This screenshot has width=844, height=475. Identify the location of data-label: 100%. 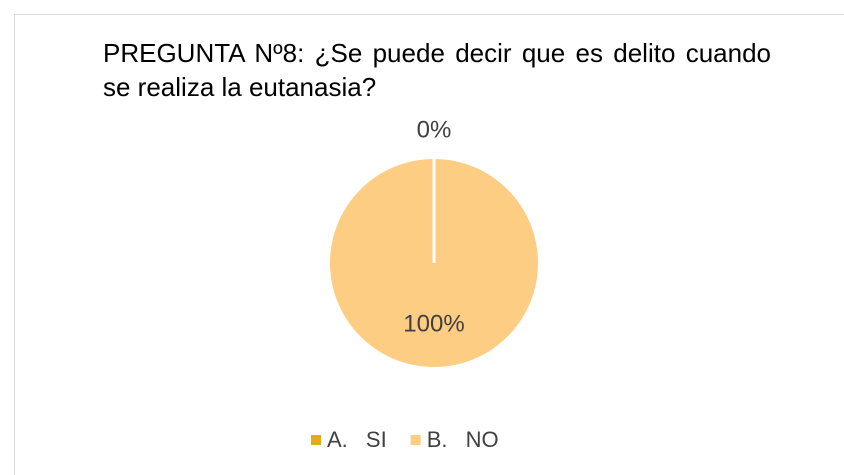
(433, 324).